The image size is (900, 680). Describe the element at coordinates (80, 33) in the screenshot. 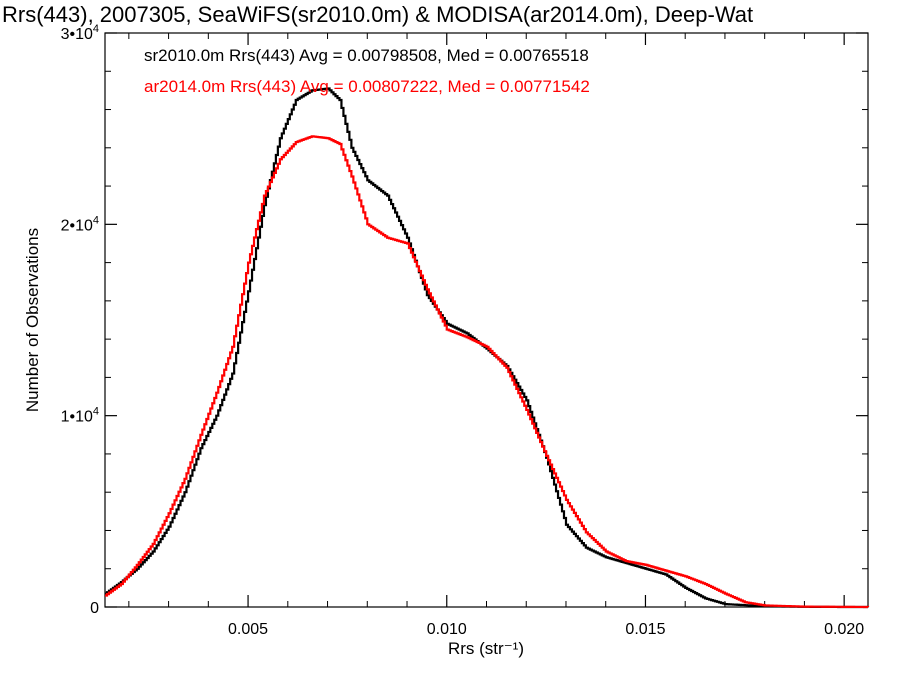

I see `y-tick-label: 3•104` at that location.